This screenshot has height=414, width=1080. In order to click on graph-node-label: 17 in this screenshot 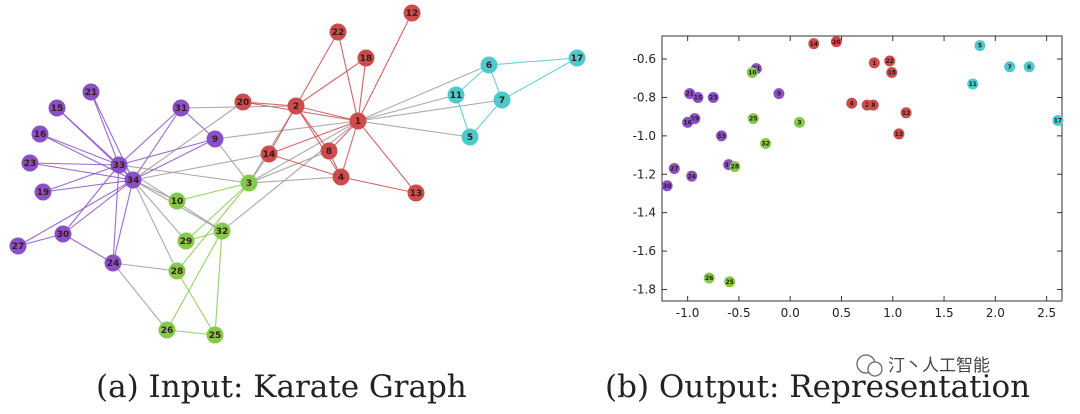, I will do `click(577, 59)`.